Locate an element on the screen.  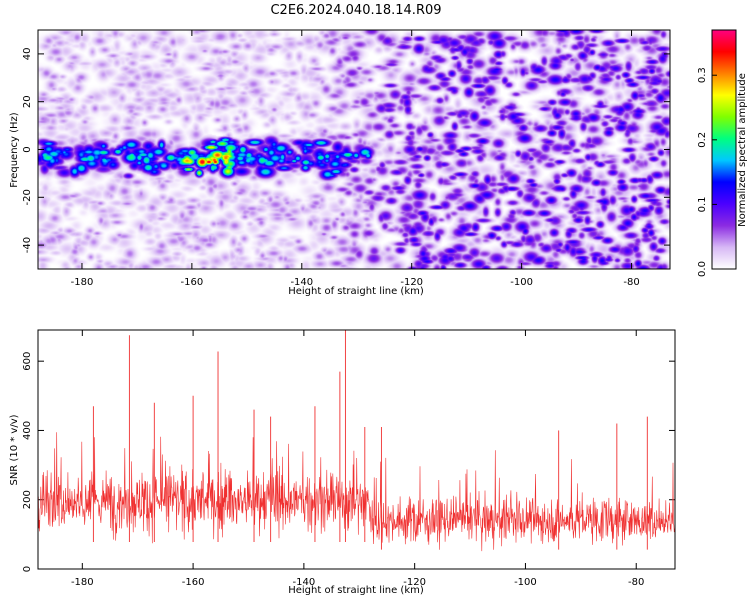
colorbar-tick-label: 0.0 is located at coordinates (702, 269).